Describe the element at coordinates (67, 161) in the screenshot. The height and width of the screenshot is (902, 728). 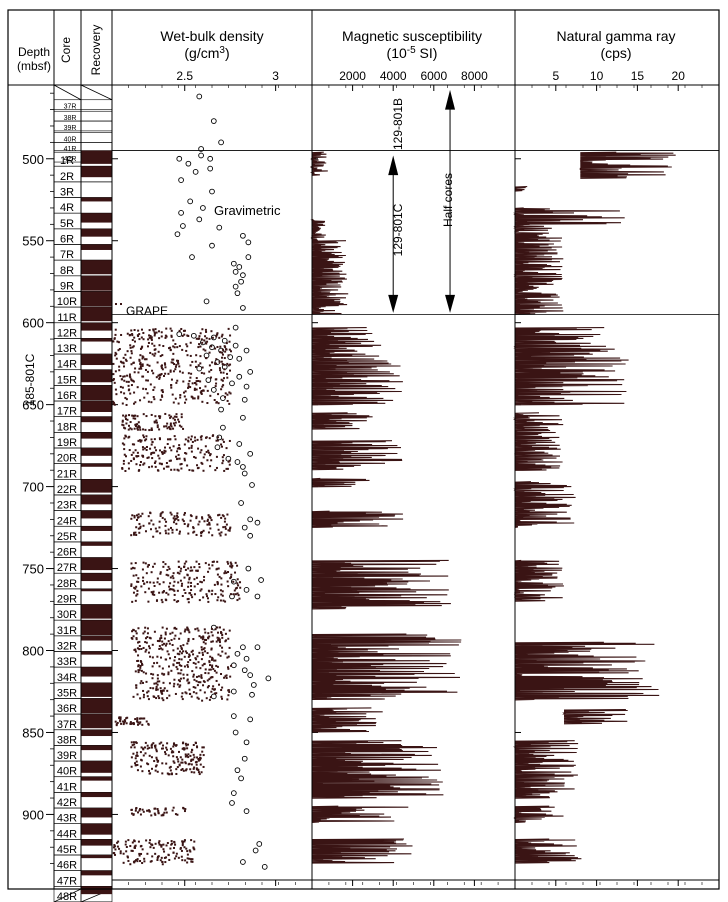
I see `core-label: 1R` at that location.